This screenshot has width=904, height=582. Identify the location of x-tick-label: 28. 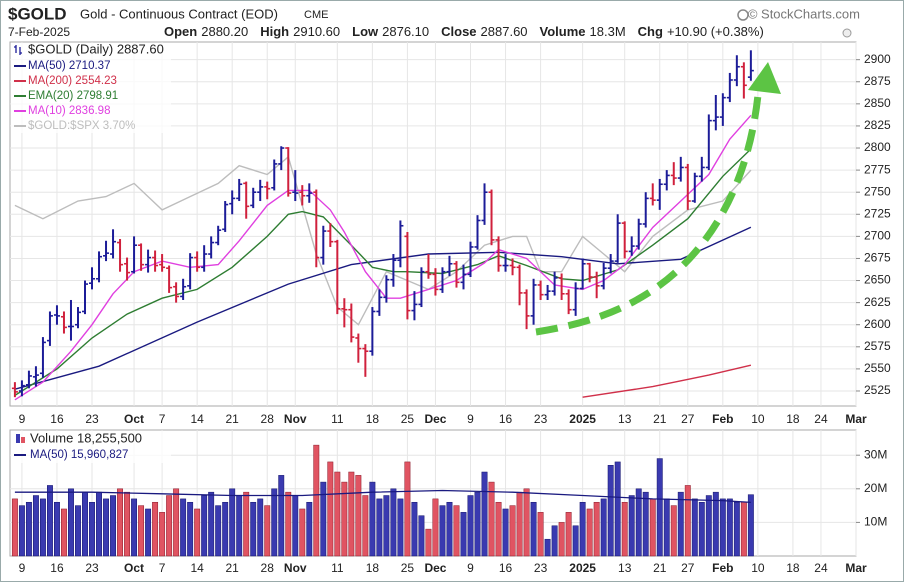
(268, 419).